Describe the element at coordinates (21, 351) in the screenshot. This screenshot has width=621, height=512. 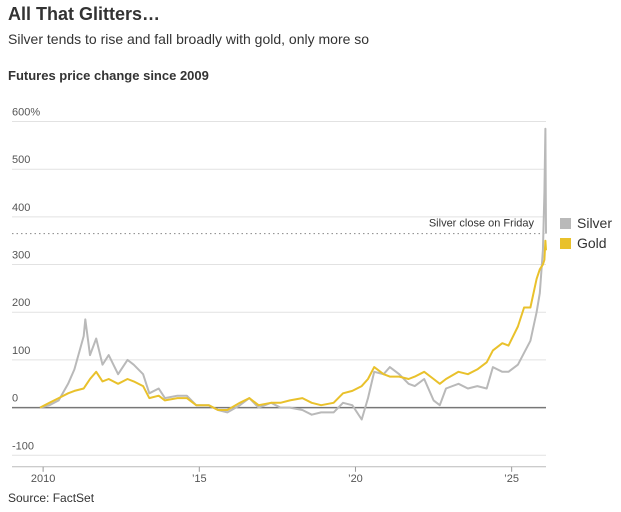
I see `y-tick-label: 100` at that location.